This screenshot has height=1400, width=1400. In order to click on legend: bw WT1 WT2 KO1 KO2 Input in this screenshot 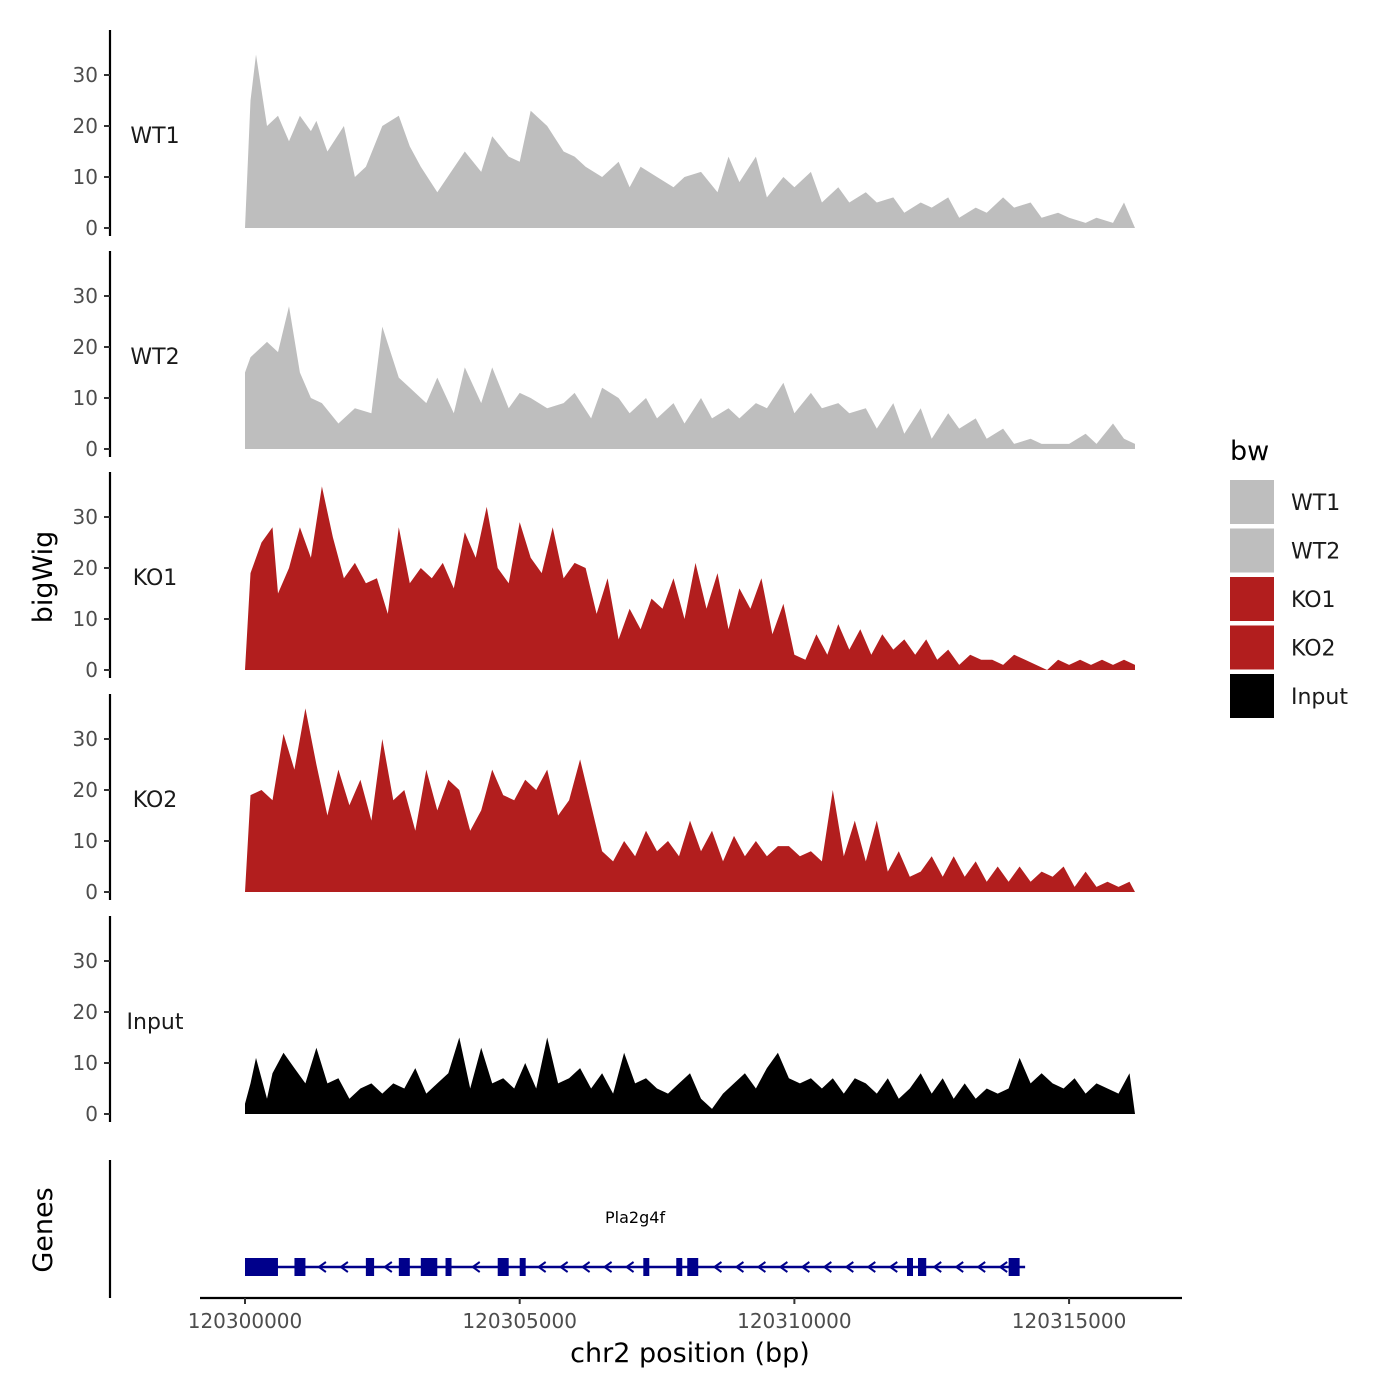, I will do `click(1289, 577)`.